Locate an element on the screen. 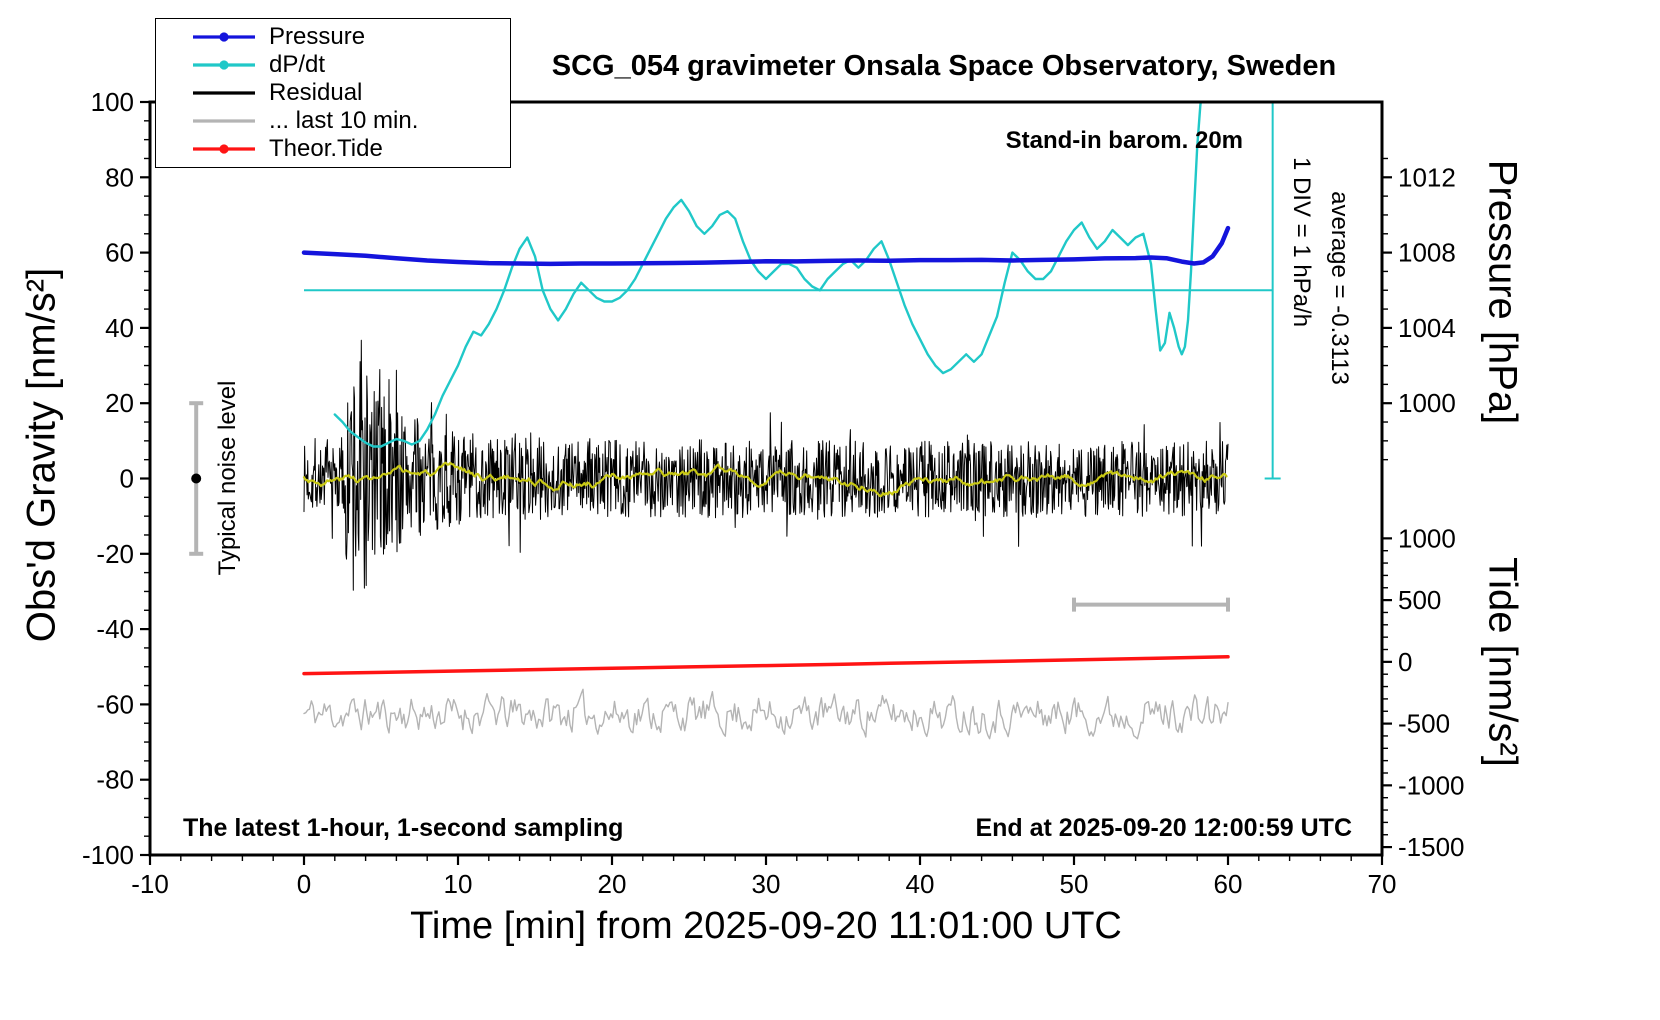 The width and height of the screenshot is (1660, 1020). series-theor-tide is located at coordinates (766, 665).